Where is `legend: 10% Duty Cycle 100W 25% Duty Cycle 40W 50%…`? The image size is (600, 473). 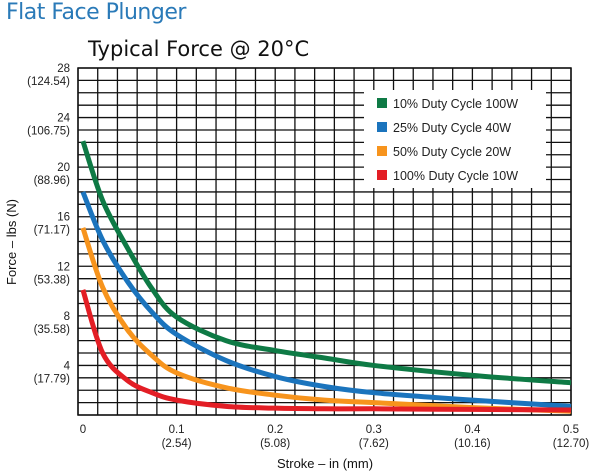
legend: 10% Duty Cycle 100W 25% Duty Cycle 40W 50%… is located at coordinates (455, 139).